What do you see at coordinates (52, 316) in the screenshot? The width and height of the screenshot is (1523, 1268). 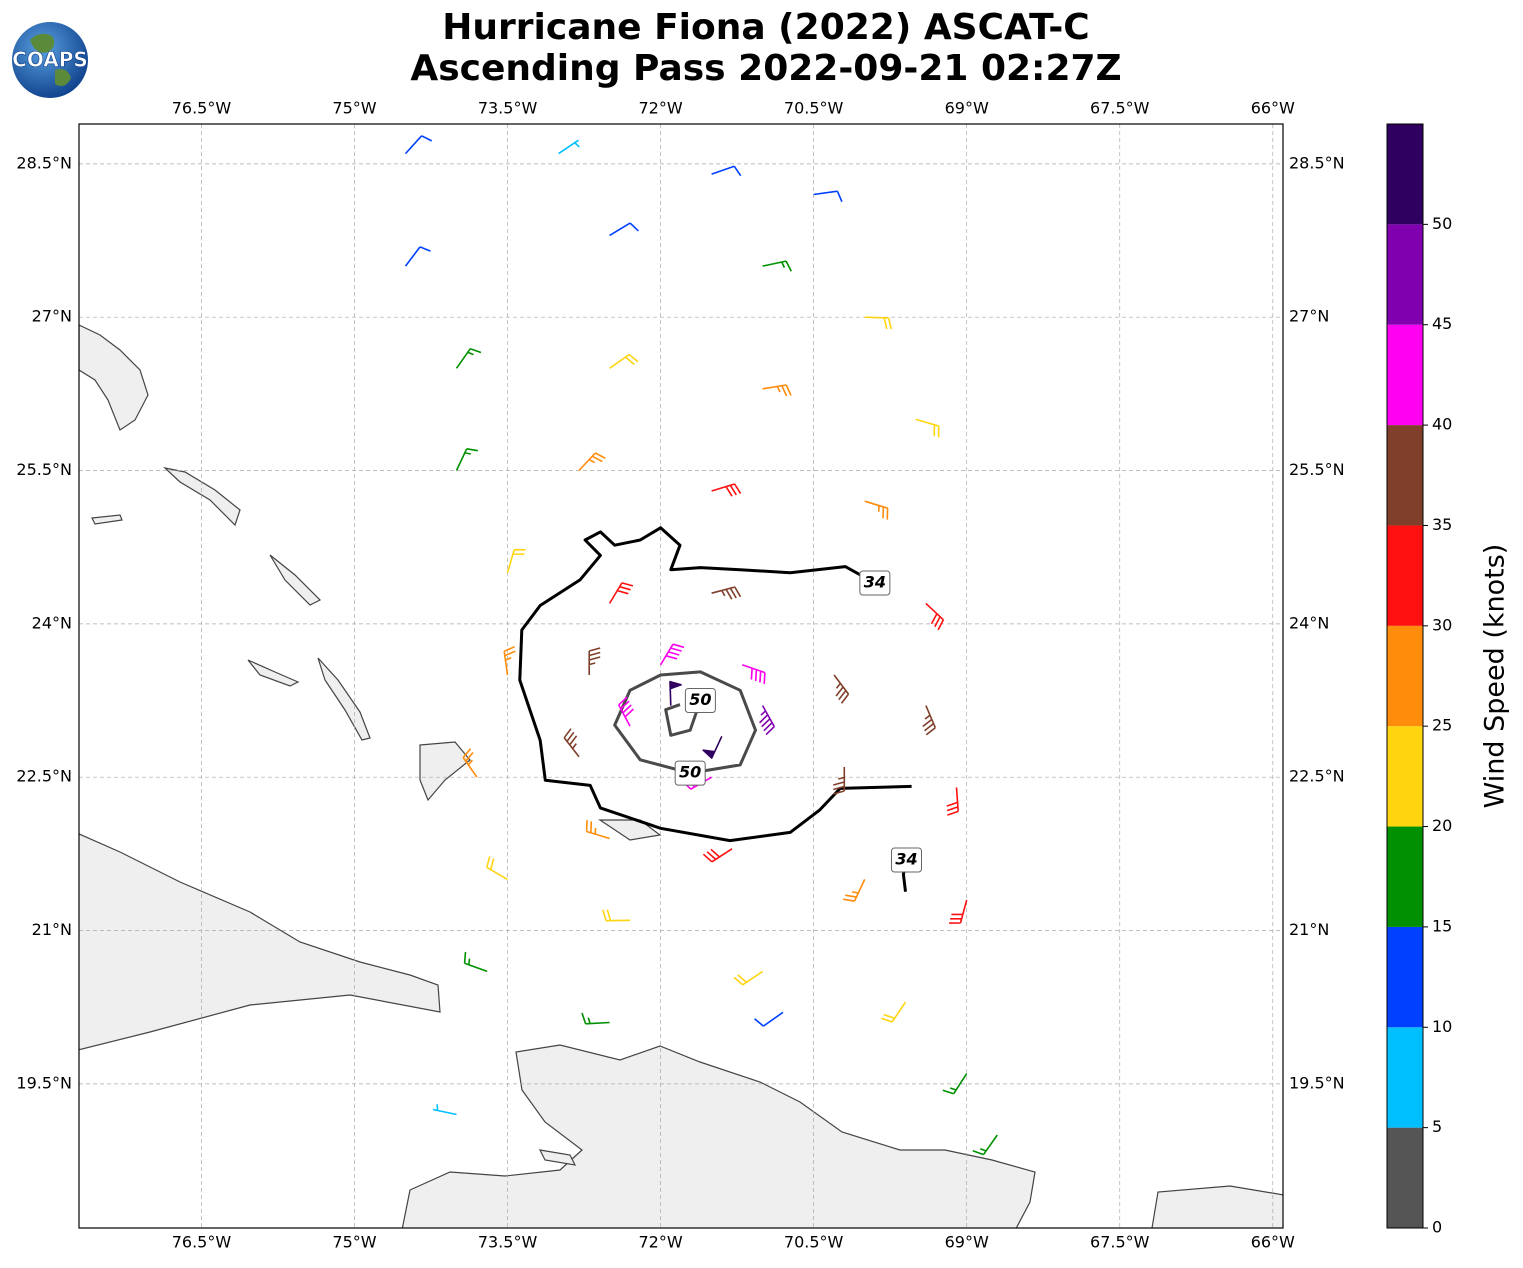 I see `y-tick-label: 27°N` at bounding box center [52, 316].